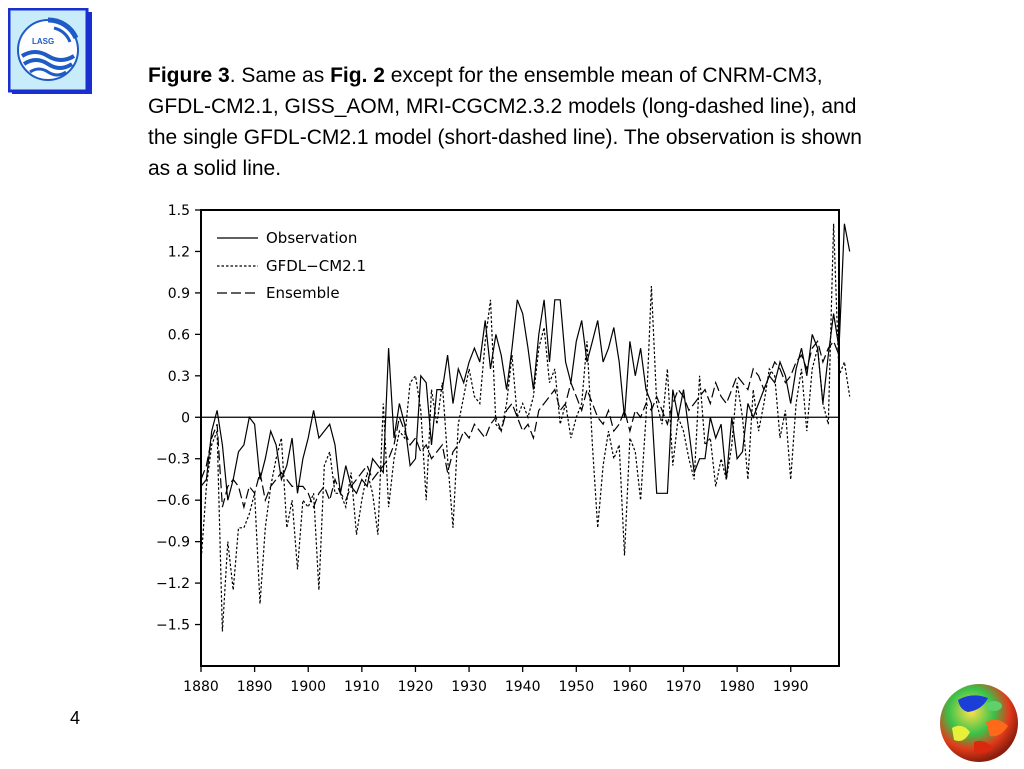 The image size is (1024, 769). What do you see at coordinates (280, 75) in the screenshot?
I see `caption-part1: . Same as` at bounding box center [280, 75].